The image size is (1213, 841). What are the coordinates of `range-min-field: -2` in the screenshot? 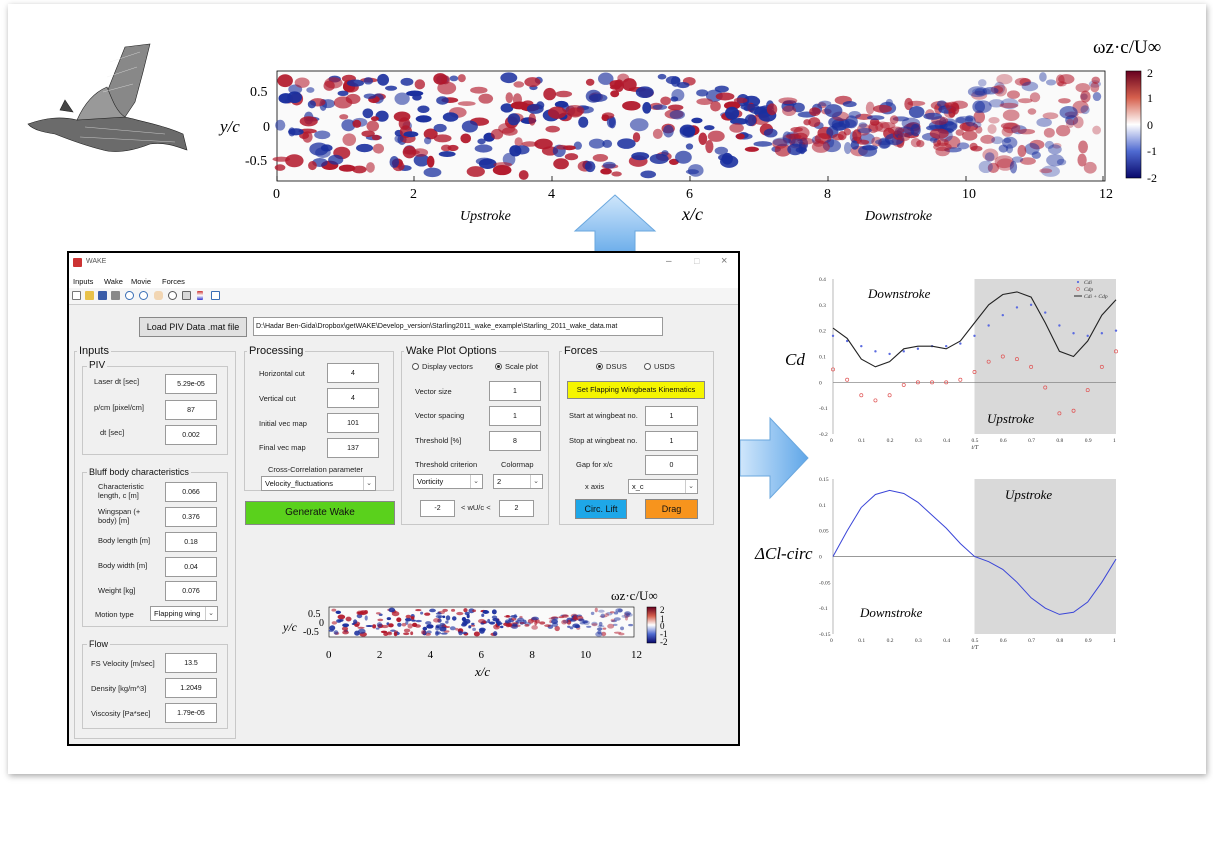 It's located at (437, 508).